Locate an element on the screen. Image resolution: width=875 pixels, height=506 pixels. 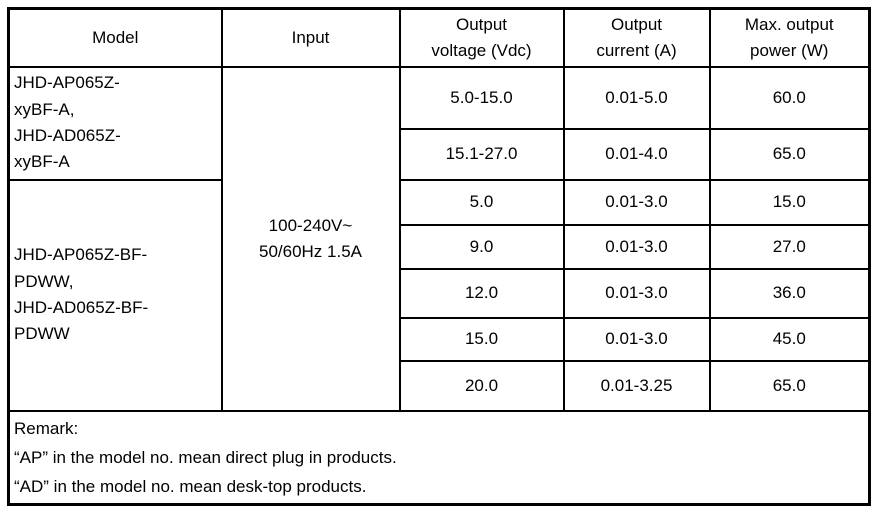
cell-voltage-1: 15.1-27.0 is located at coordinates (481, 154).